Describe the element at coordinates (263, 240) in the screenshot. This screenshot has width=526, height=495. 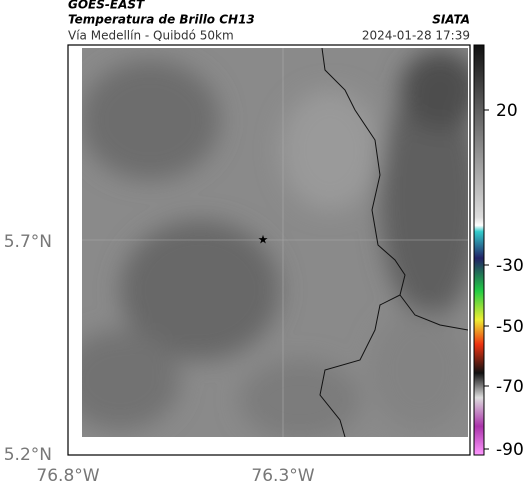
I see `location-marker: ★` at that location.